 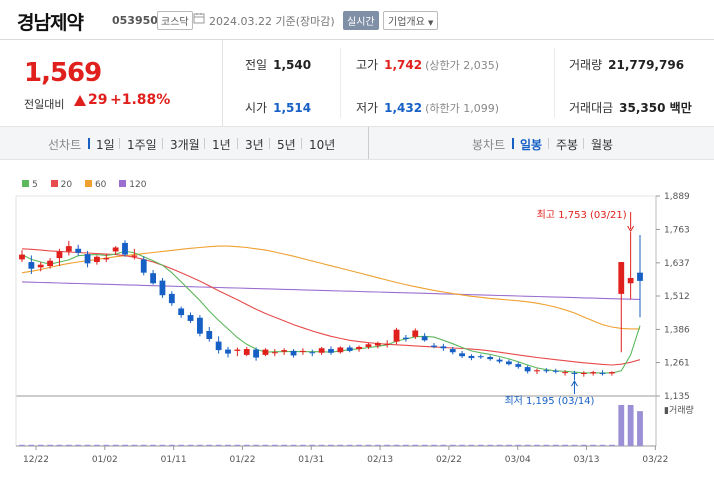 What do you see at coordinates (105, 145) in the screenshot?
I see `period-1d: 1일` at bounding box center [105, 145].